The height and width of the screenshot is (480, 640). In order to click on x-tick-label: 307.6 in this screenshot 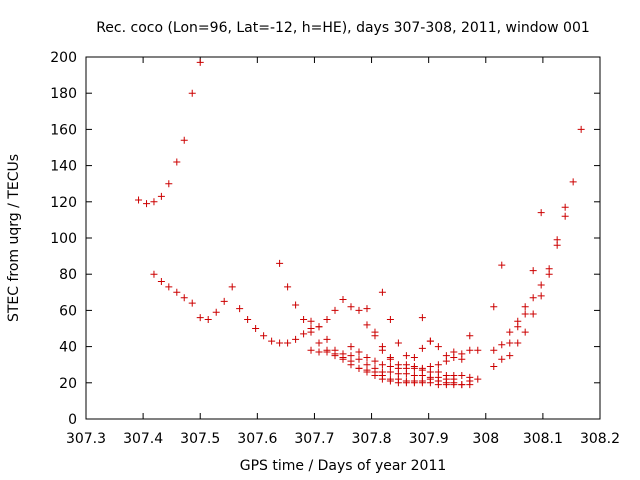, I will do `click(257, 439)`.